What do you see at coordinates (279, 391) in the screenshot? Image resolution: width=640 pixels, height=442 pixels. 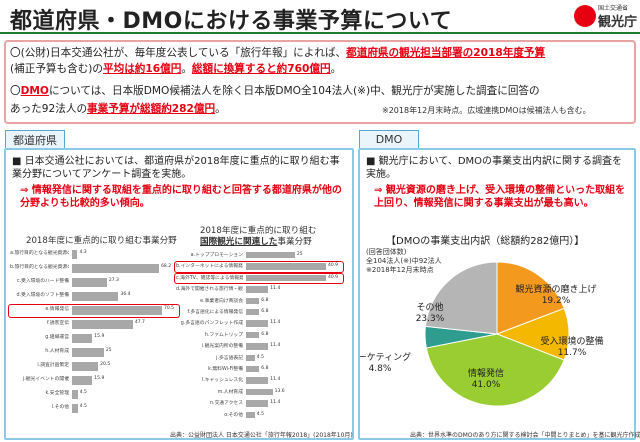 I see `chart2-value-12: 13.6` at bounding box center [279, 391].